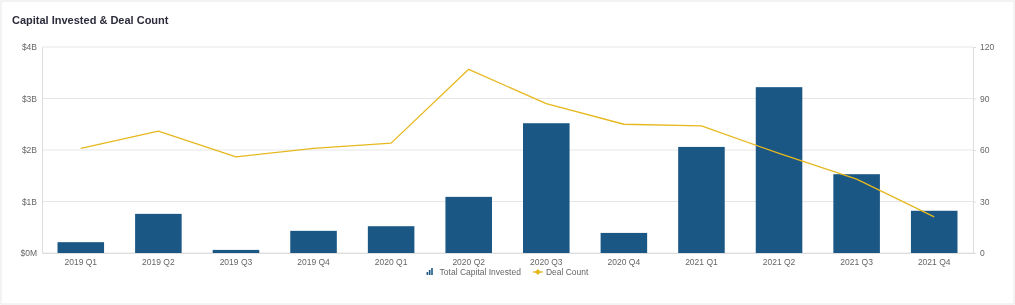 The width and height of the screenshot is (1015, 305). Describe the element at coordinates (546, 262) in the screenshot. I see `x-tick-label: 2020 Q3` at that location.